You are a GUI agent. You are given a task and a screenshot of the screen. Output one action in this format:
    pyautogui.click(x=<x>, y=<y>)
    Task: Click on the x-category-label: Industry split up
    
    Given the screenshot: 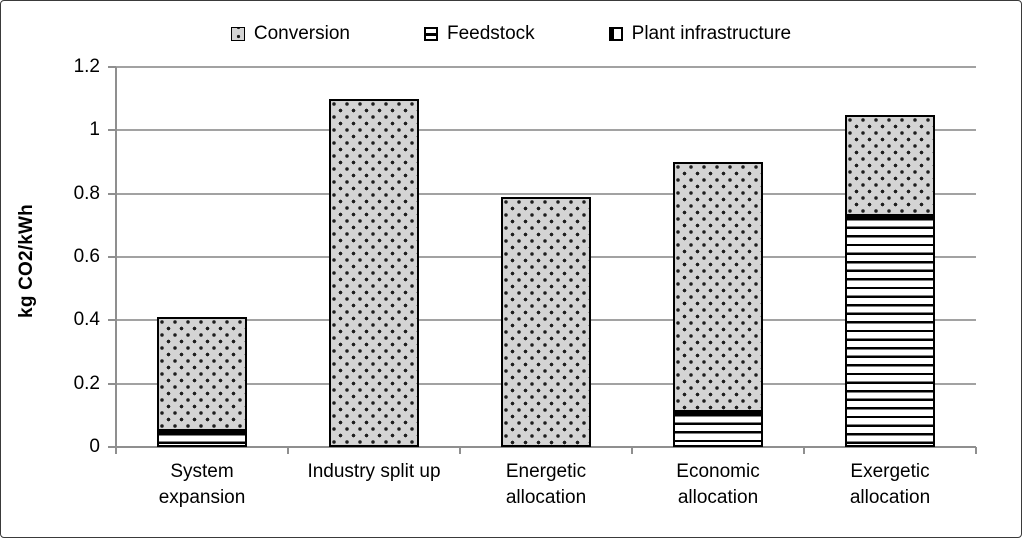 What is the action you would take?
    pyautogui.click(x=374, y=471)
    